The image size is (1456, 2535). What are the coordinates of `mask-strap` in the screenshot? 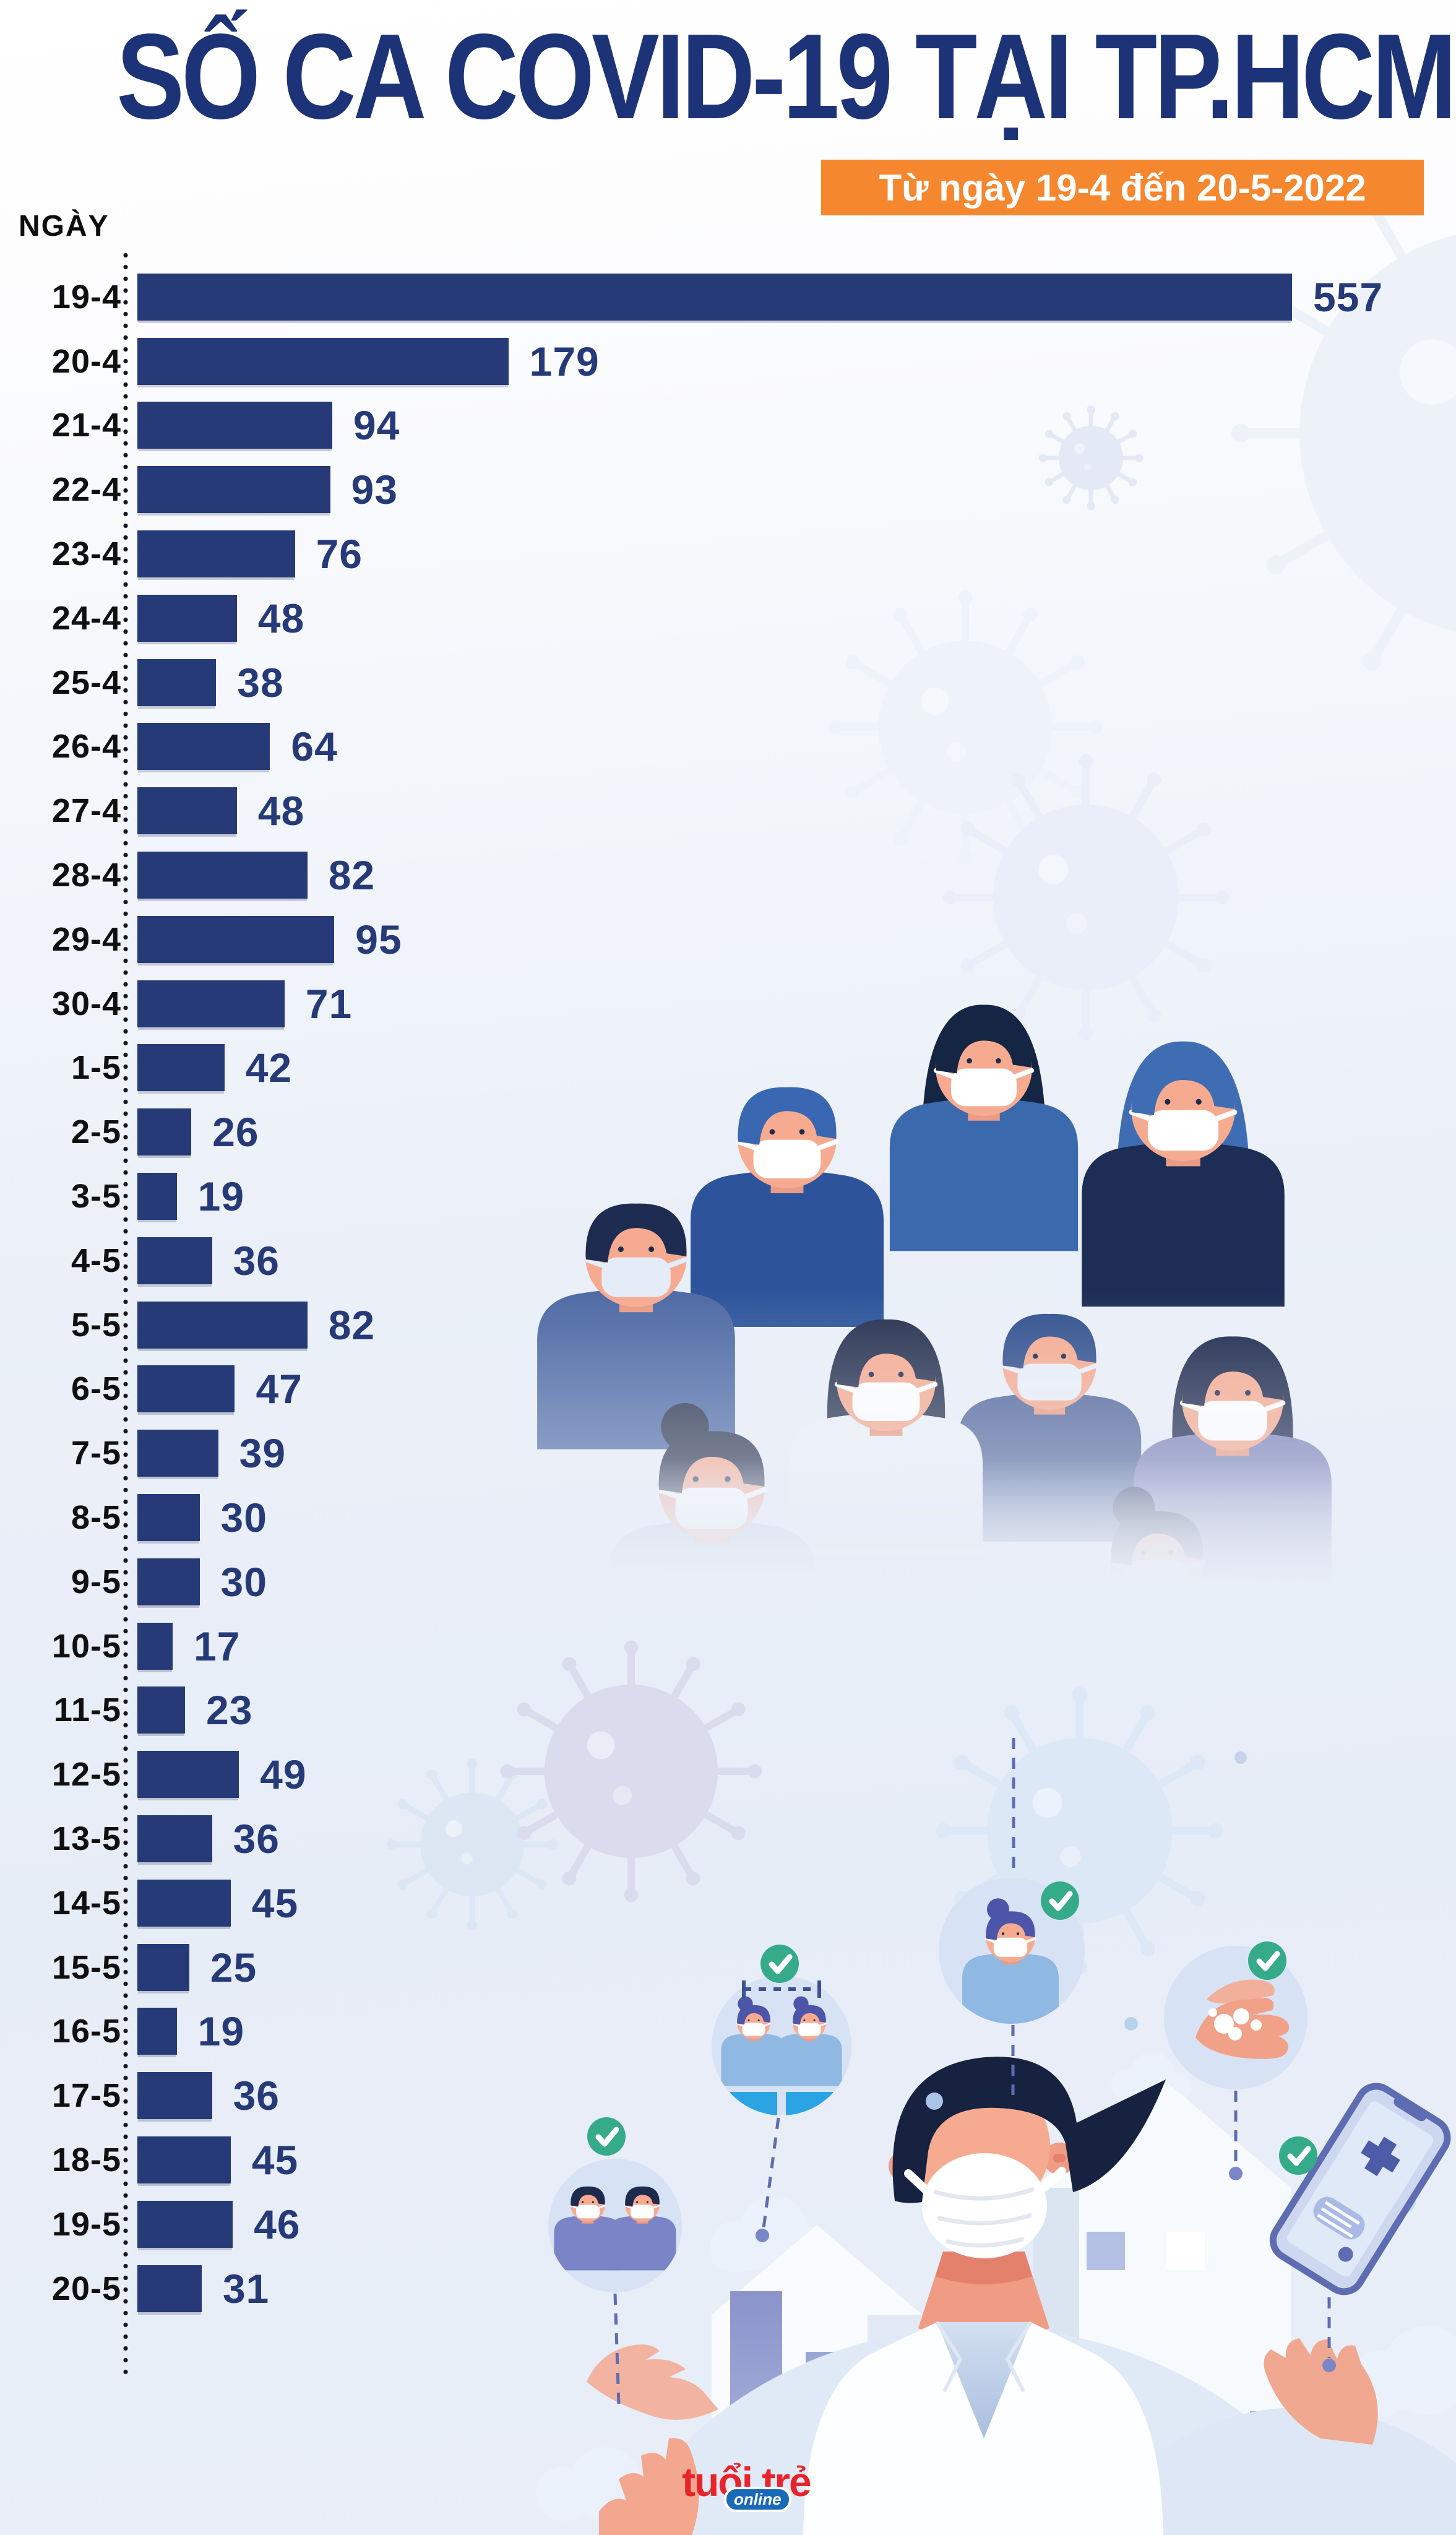 It's located at (985, 2181).